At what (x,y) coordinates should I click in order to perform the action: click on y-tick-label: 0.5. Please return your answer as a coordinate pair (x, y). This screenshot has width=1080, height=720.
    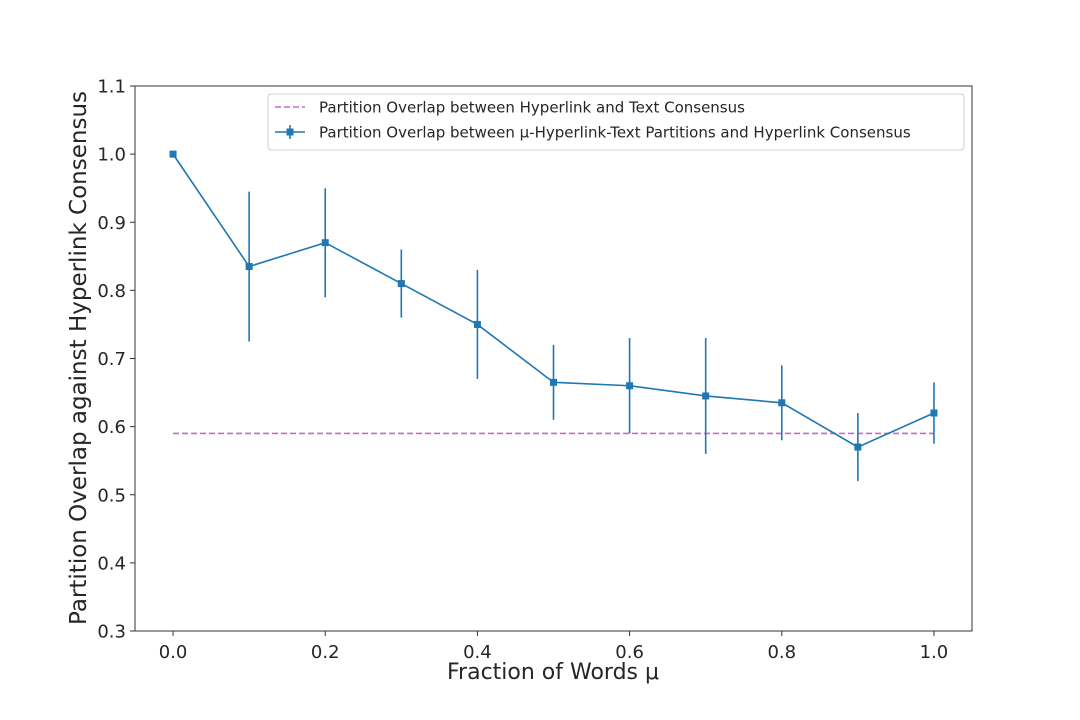
    Looking at the image, I should click on (111, 495).